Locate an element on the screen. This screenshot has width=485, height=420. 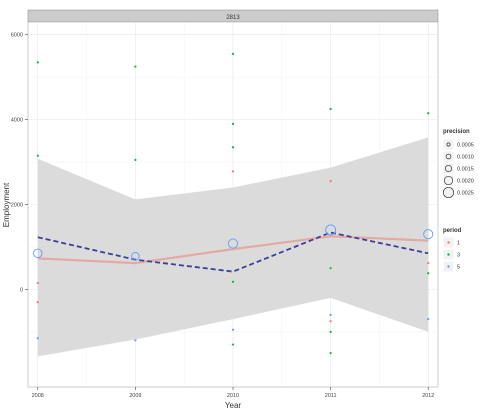
x-tick-label: 2008 is located at coordinates (38, 396).